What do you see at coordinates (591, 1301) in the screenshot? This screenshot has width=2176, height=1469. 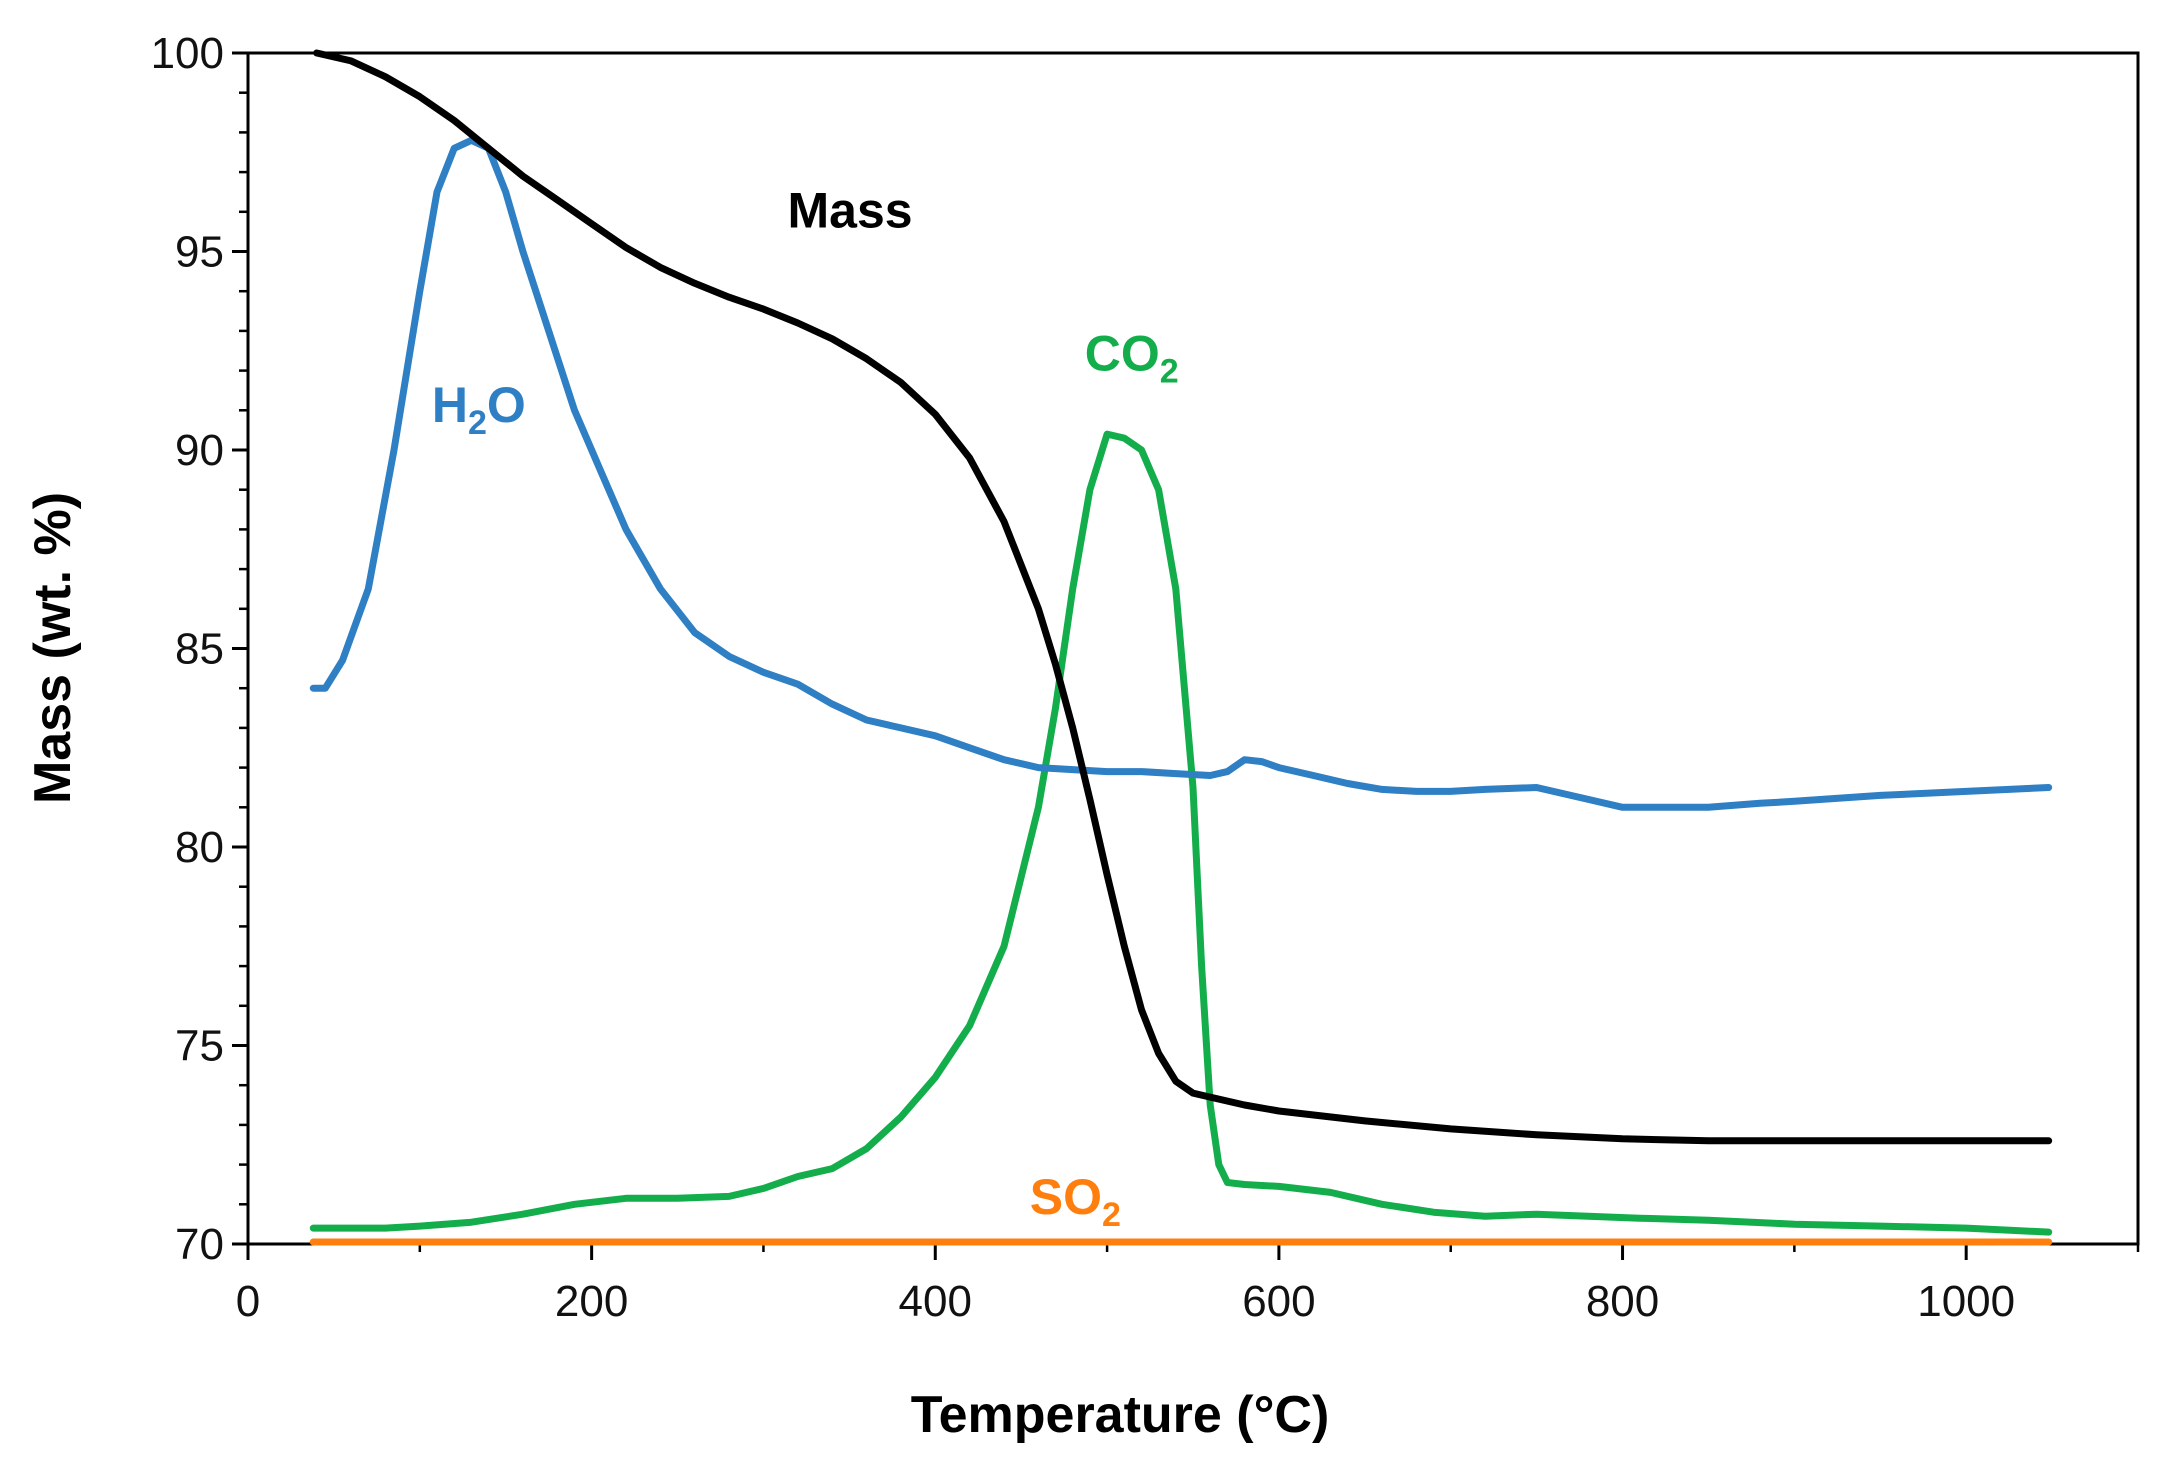 I see `x-tick-label: 200` at bounding box center [591, 1301].